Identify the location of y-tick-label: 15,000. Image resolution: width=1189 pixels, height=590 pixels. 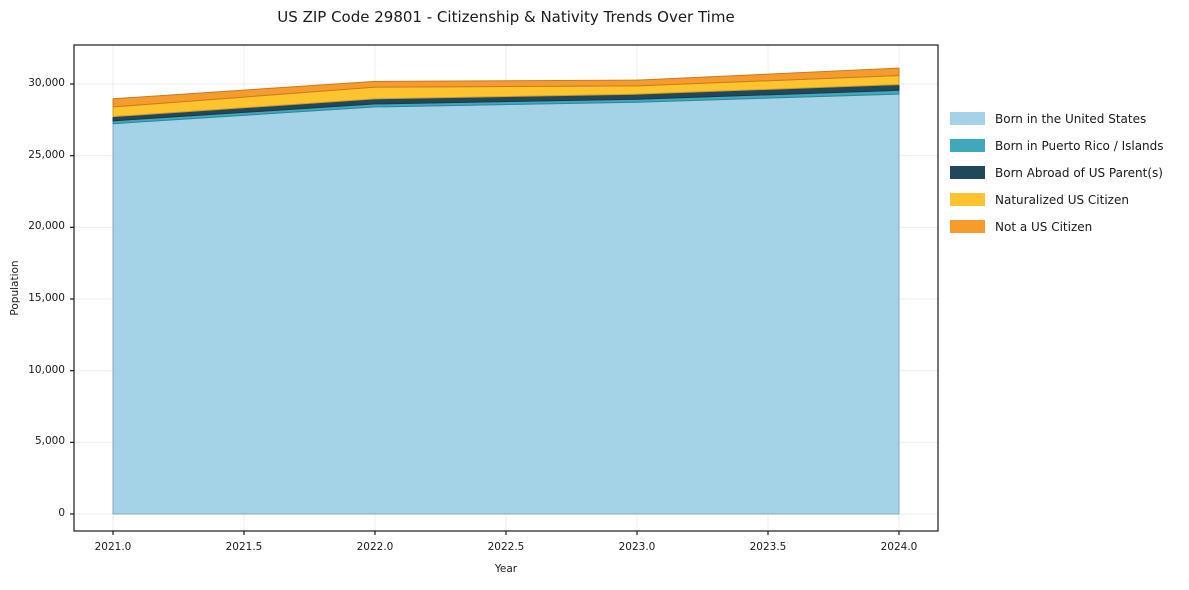
(46, 298).